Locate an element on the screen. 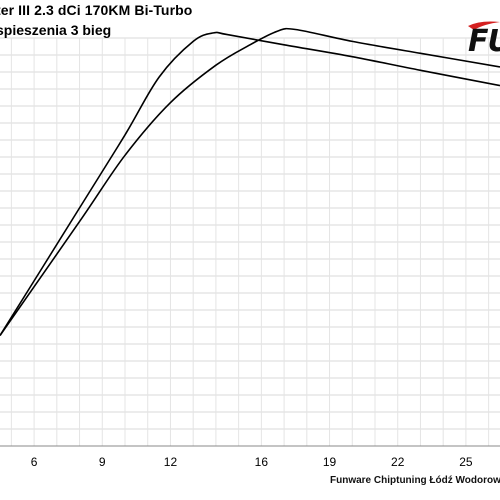 Image resolution: width=500 pixels, height=500 pixels. x-tick-label: 9 is located at coordinates (102, 462).